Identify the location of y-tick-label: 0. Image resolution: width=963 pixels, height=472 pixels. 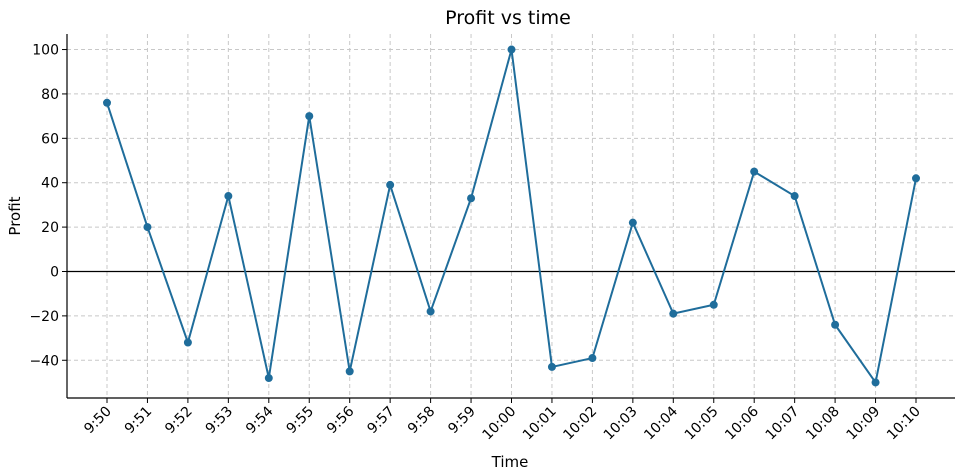
(54, 272).